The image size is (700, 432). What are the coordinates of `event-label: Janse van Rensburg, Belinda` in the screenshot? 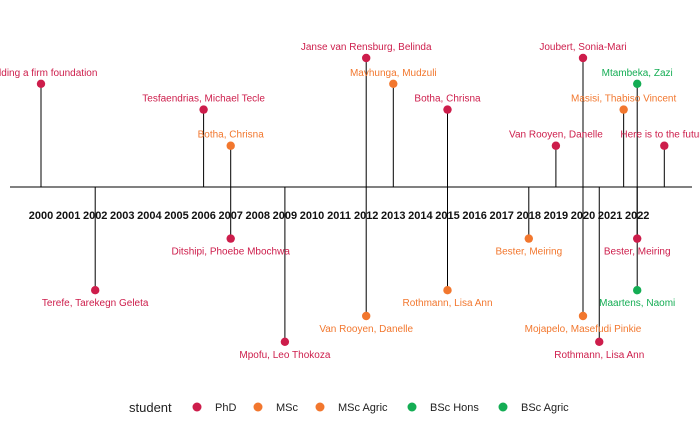 It's located at (366, 47).